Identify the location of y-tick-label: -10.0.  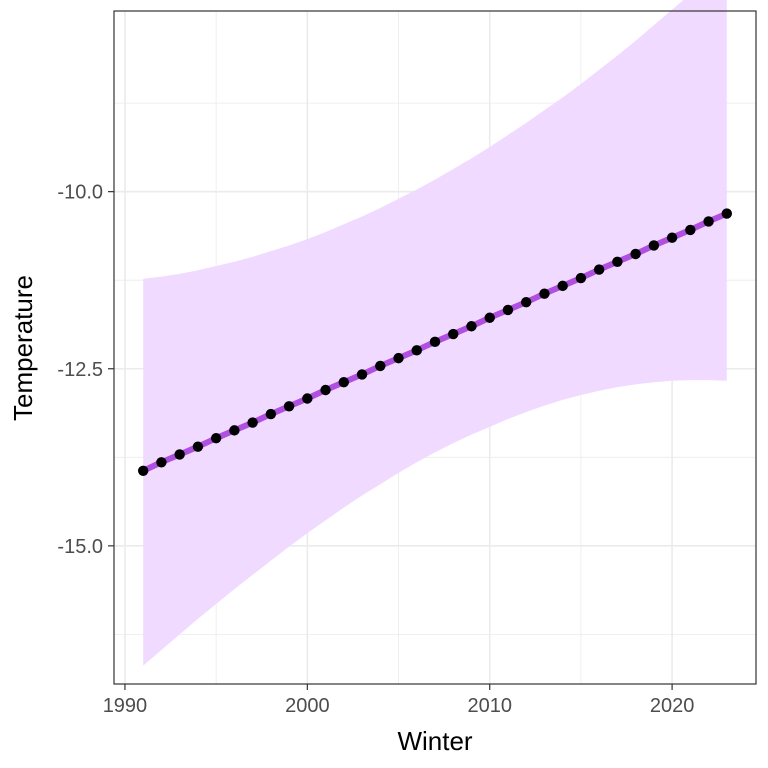
(80, 193).